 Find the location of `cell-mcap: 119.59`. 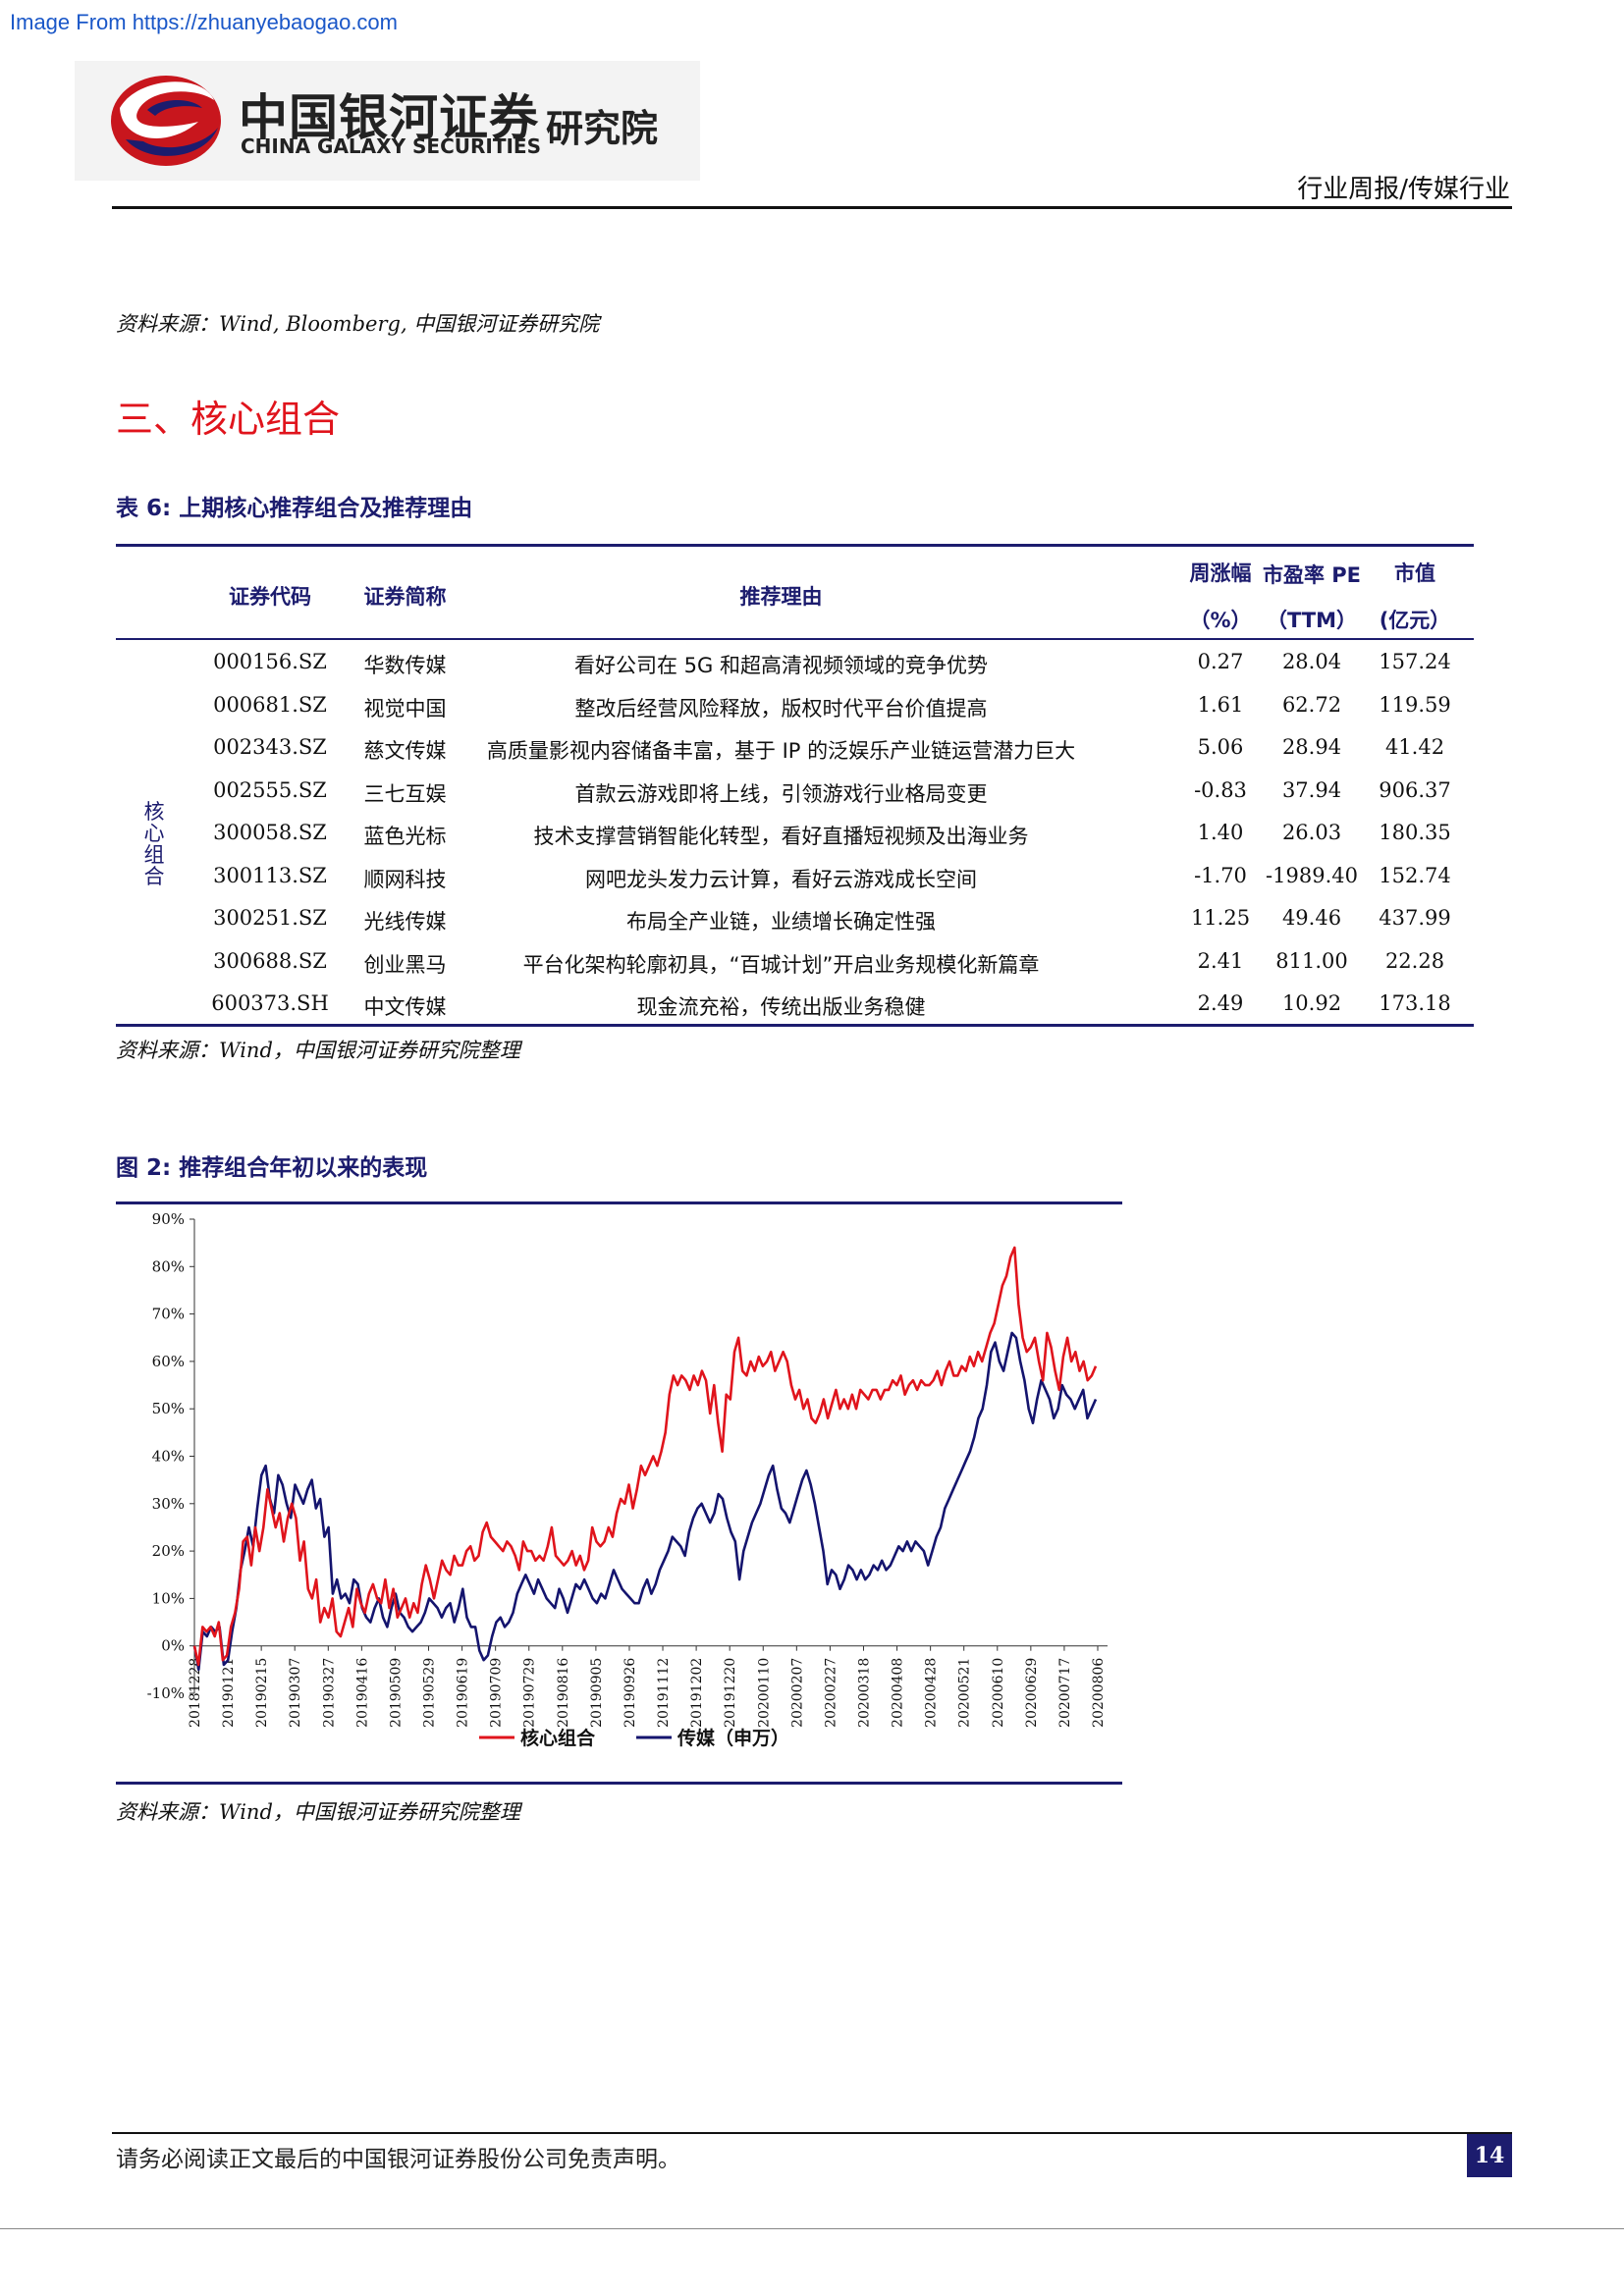

cell-mcap: 119.59 is located at coordinates (1415, 705).